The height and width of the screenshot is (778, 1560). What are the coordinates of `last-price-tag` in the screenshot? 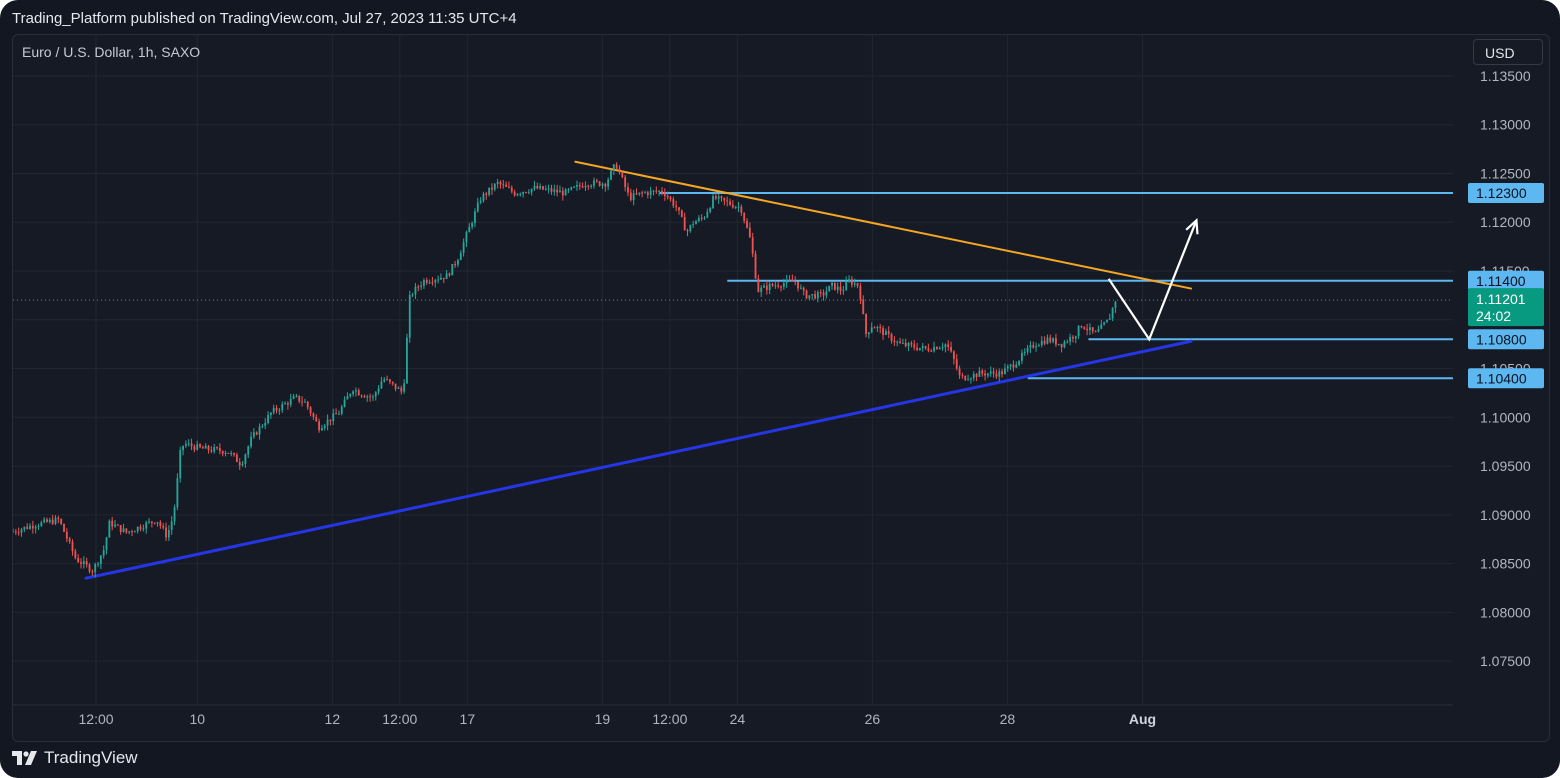 It's located at (1506, 307).